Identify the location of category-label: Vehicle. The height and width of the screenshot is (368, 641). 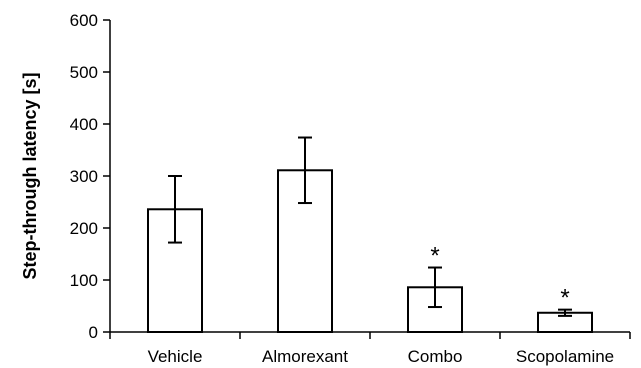
(175, 356).